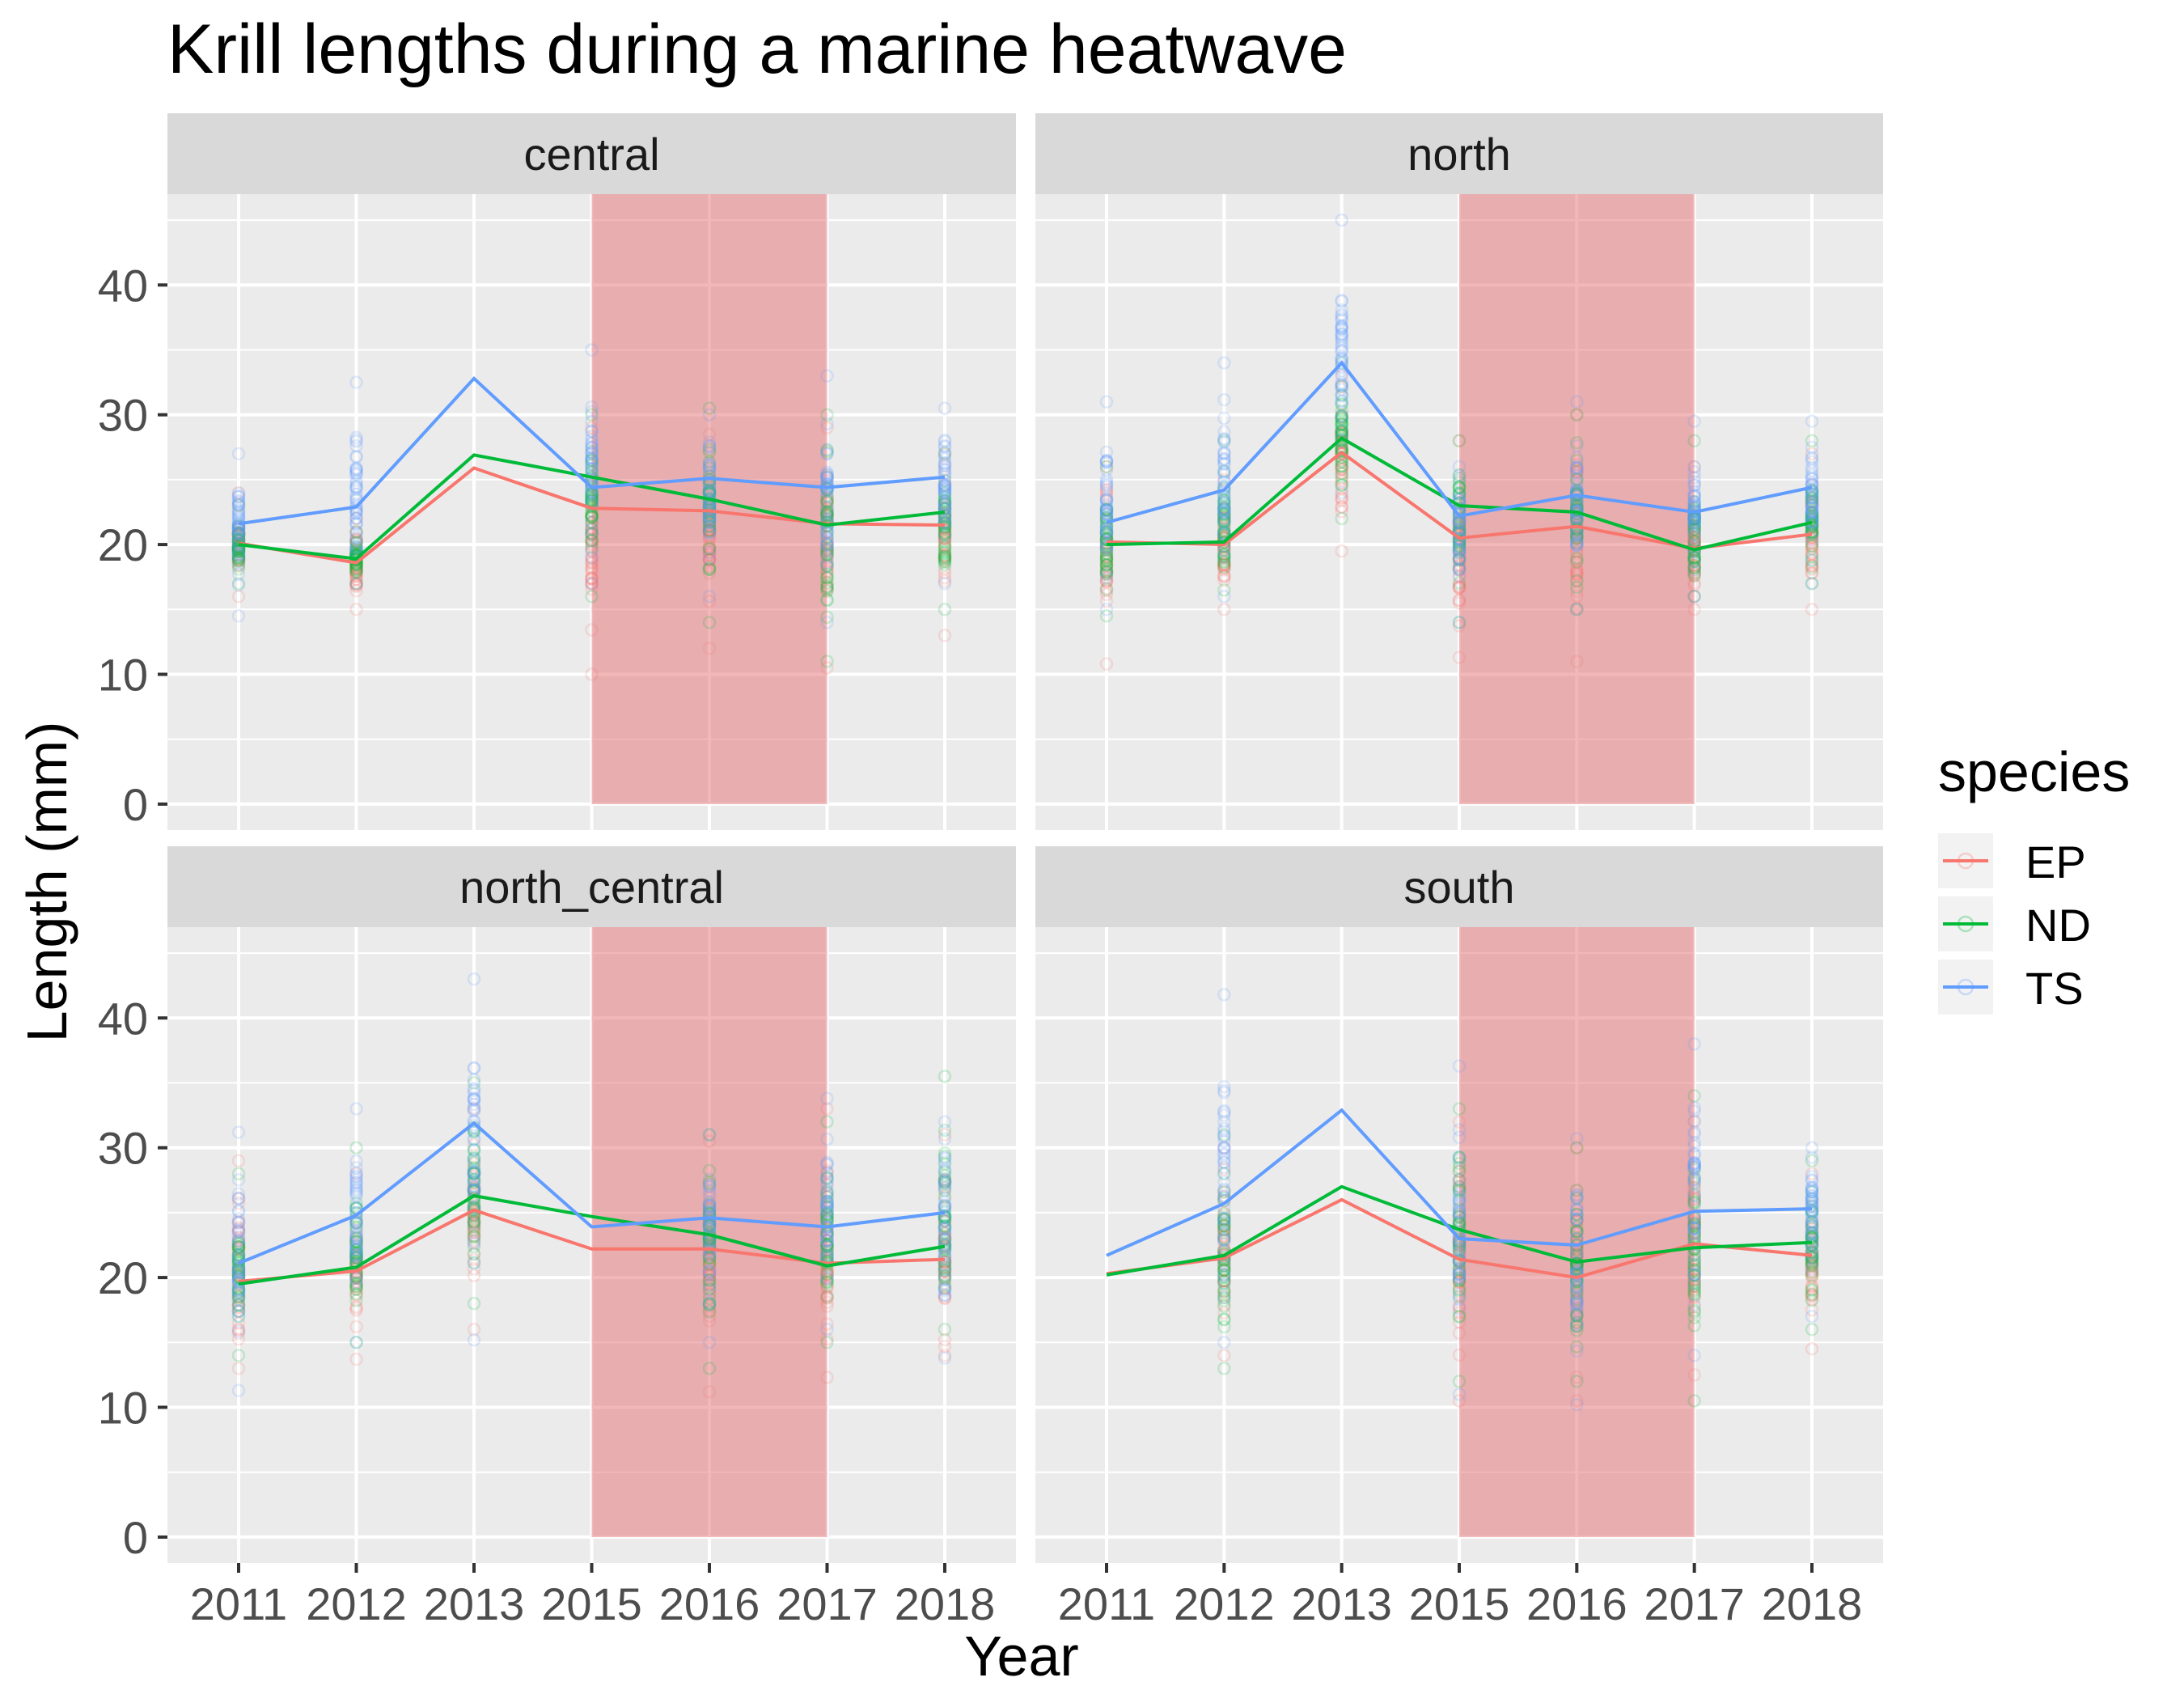  I want to click on panel-strip-label: south, so click(1459, 888).